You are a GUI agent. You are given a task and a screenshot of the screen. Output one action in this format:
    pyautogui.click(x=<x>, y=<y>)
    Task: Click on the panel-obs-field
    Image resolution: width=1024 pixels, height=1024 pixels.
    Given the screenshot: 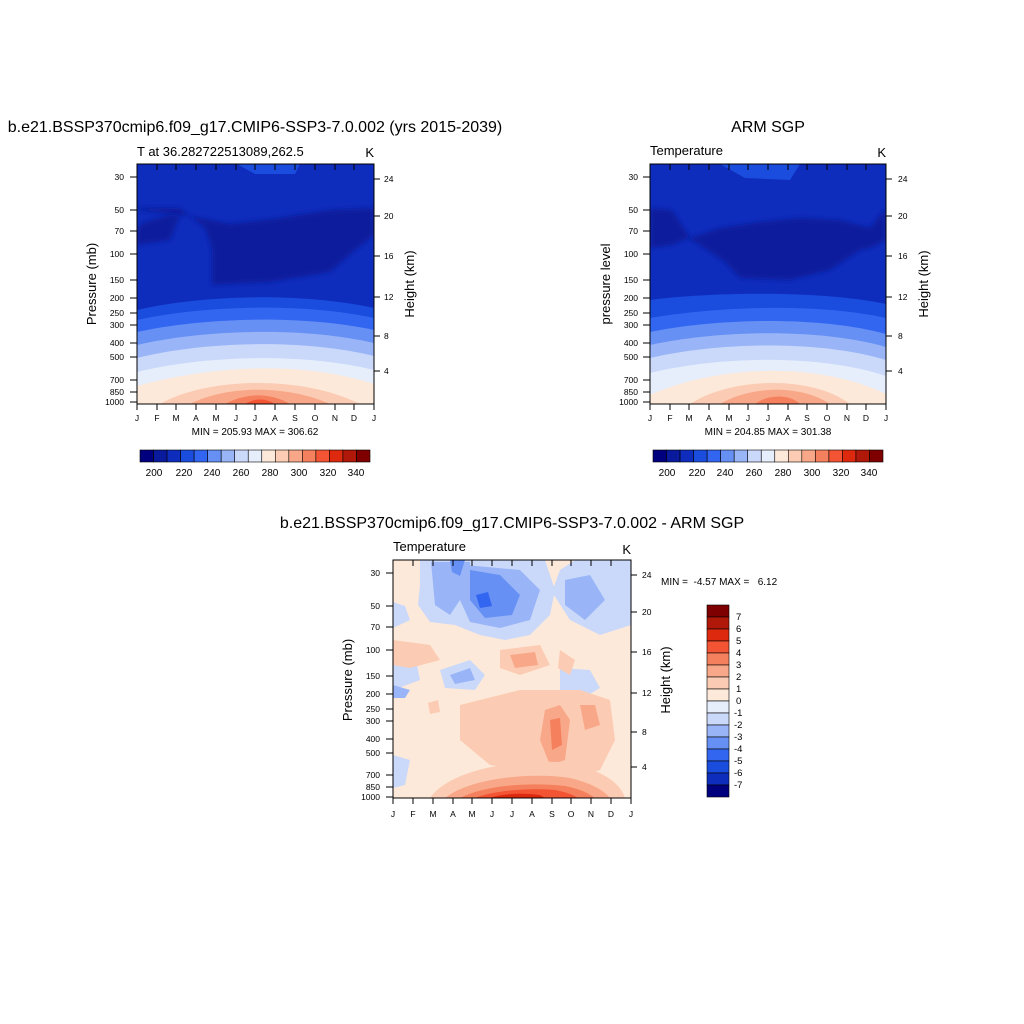 What is the action you would take?
    pyautogui.click(x=768, y=284)
    